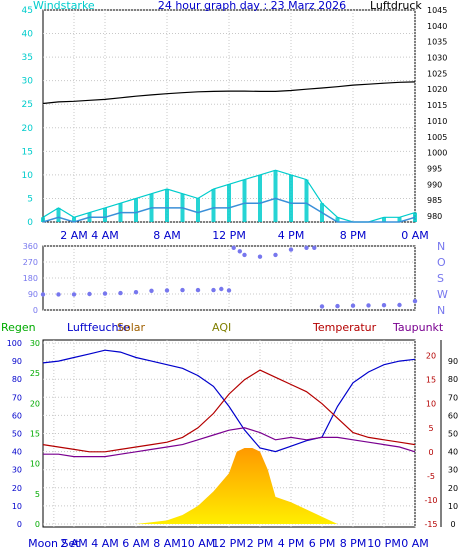  I want to click on humidity-tick-label: 60, so click(17, 415).